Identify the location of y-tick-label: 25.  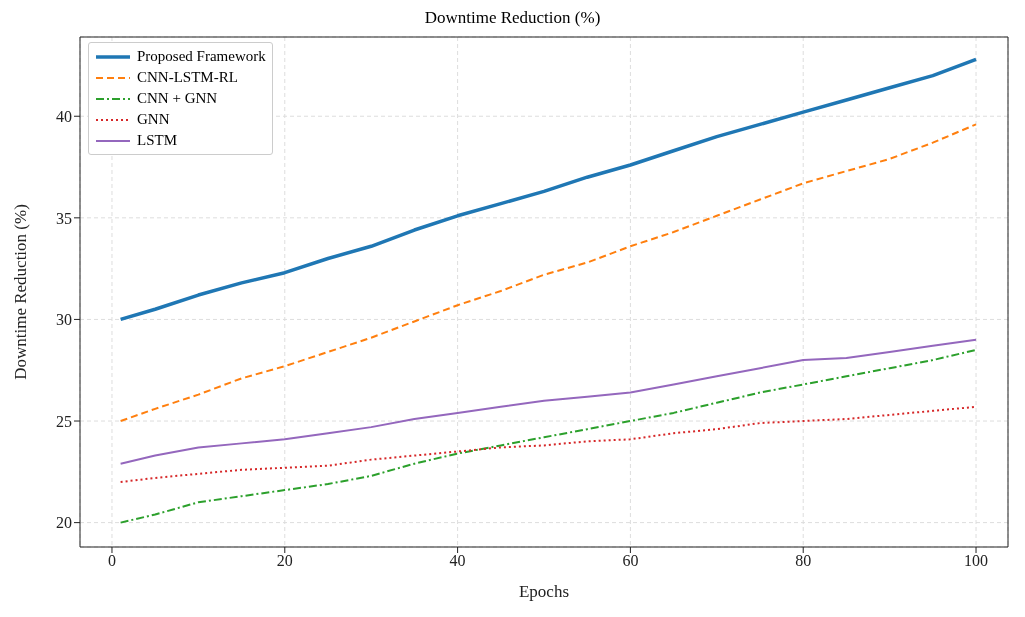
(64, 421).